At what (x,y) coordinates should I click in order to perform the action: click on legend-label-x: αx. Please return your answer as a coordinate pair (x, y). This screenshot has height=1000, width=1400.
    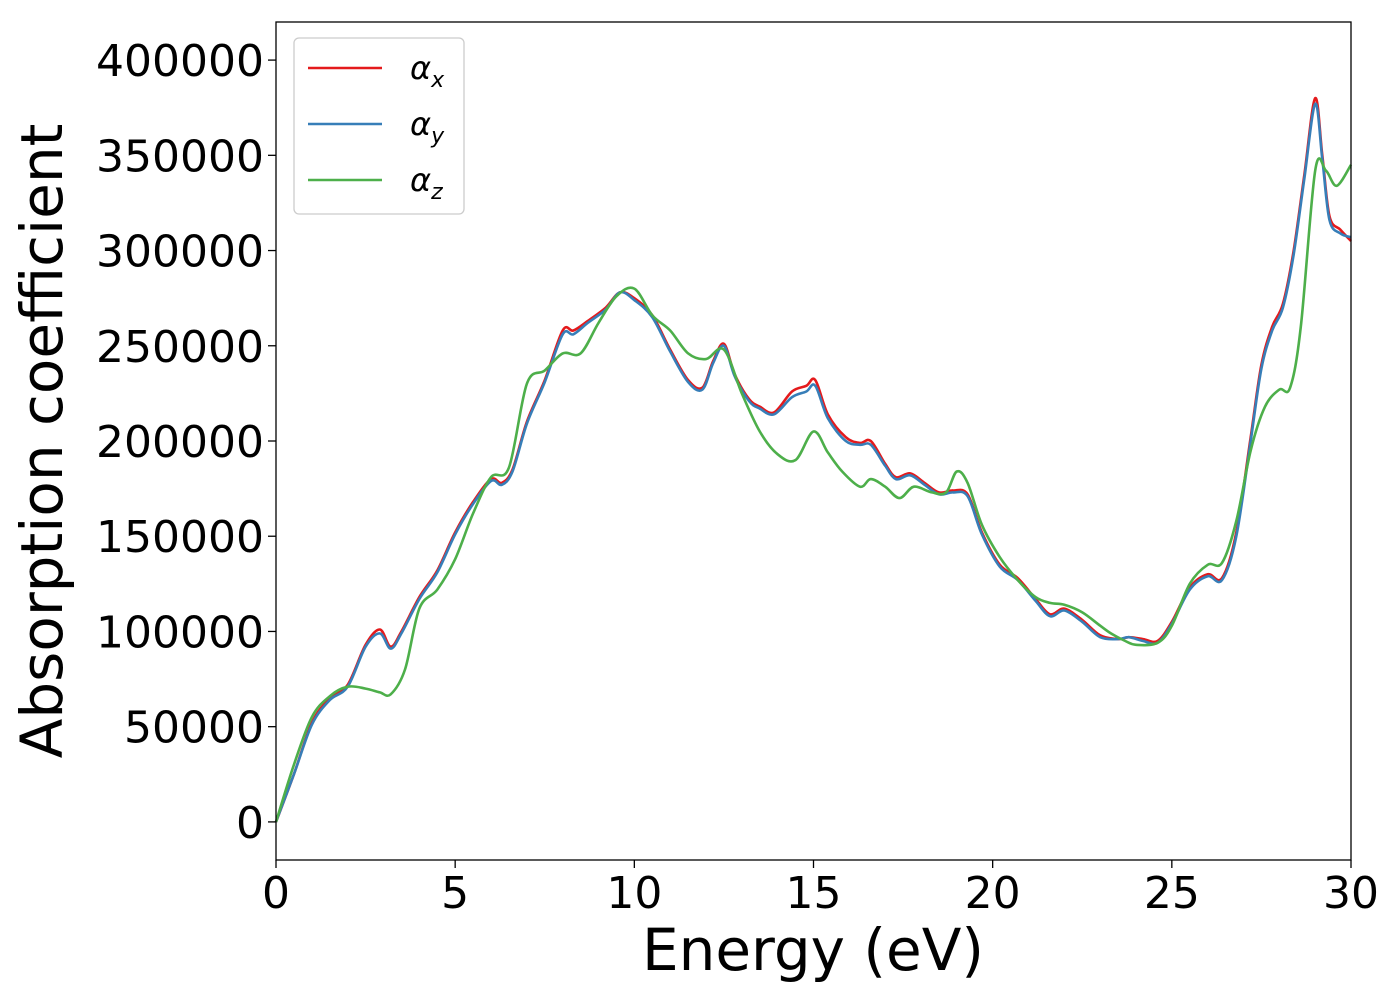
    Looking at the image, I should click on (427, 71).